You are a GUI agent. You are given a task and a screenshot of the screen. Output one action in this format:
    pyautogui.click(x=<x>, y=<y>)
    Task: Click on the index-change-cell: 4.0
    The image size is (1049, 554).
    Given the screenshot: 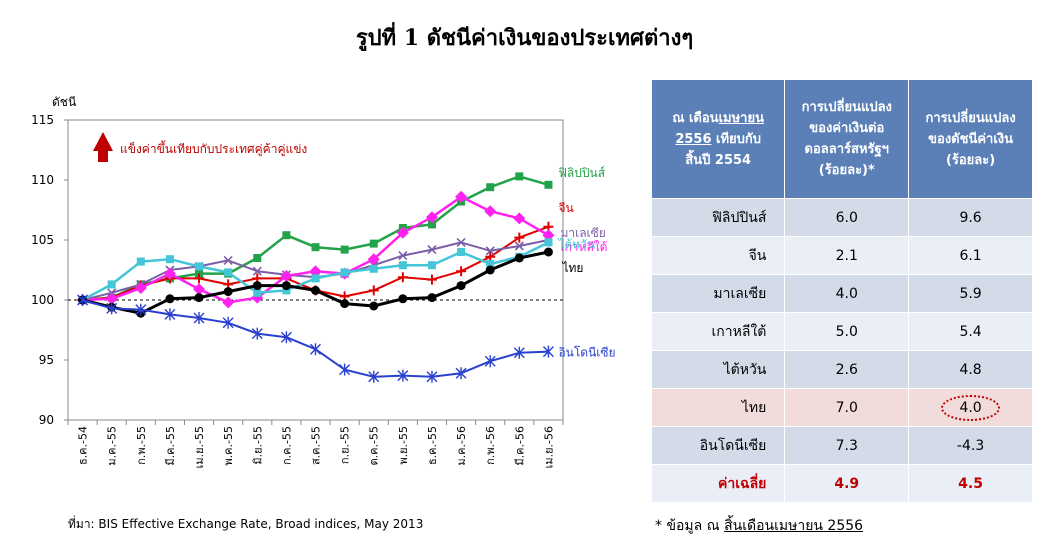 What is the action you would take?
    pyautogui.click(x=970, y=407)
    